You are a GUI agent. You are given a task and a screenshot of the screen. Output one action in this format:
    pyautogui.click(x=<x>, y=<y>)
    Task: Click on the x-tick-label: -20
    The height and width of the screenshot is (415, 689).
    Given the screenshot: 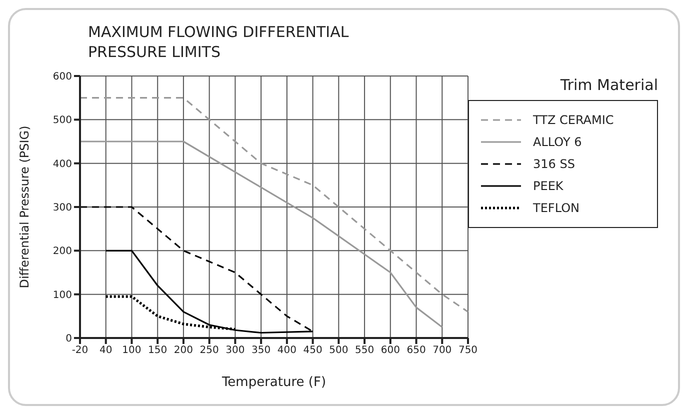 What is the action you would take?
    pyautogui.click(x=80, y=350)
    